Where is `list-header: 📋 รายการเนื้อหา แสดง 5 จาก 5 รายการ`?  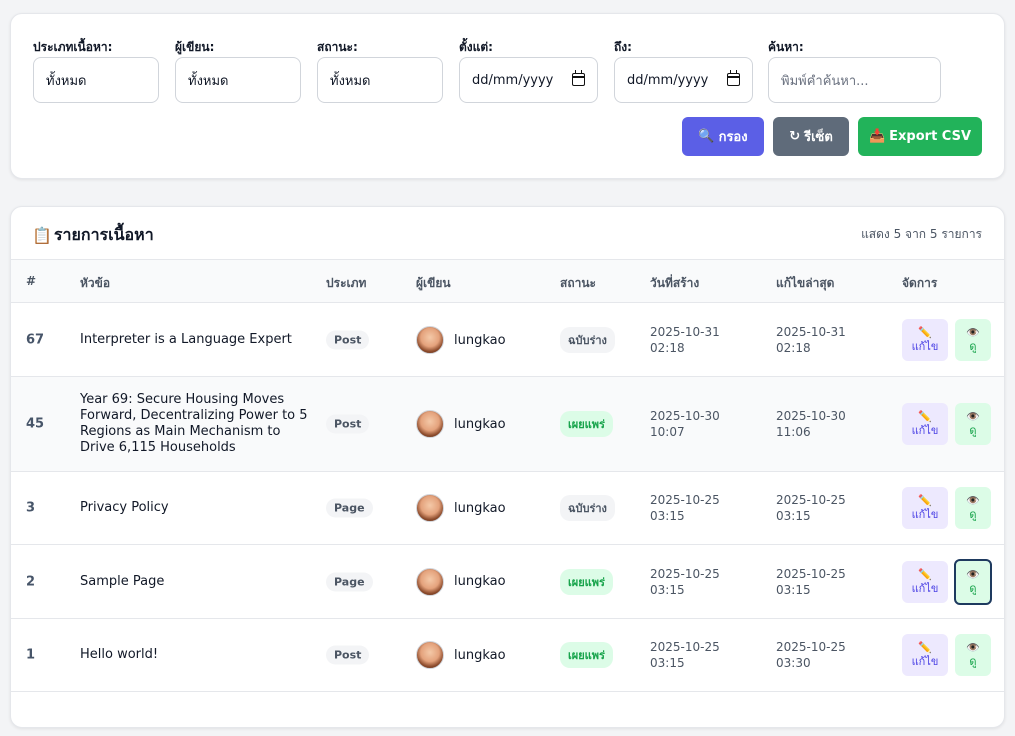
list-header: 📋 รายการเนื้อหา แสดง 5 จาก 5 รายการ is located at coordinates (507, 233).